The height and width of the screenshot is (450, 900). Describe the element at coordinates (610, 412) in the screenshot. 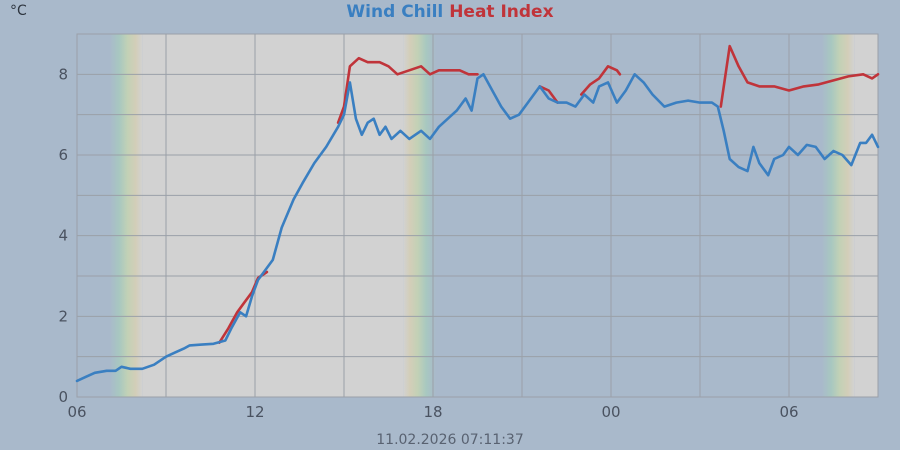

I see `x-tick-label: 00` at that location.